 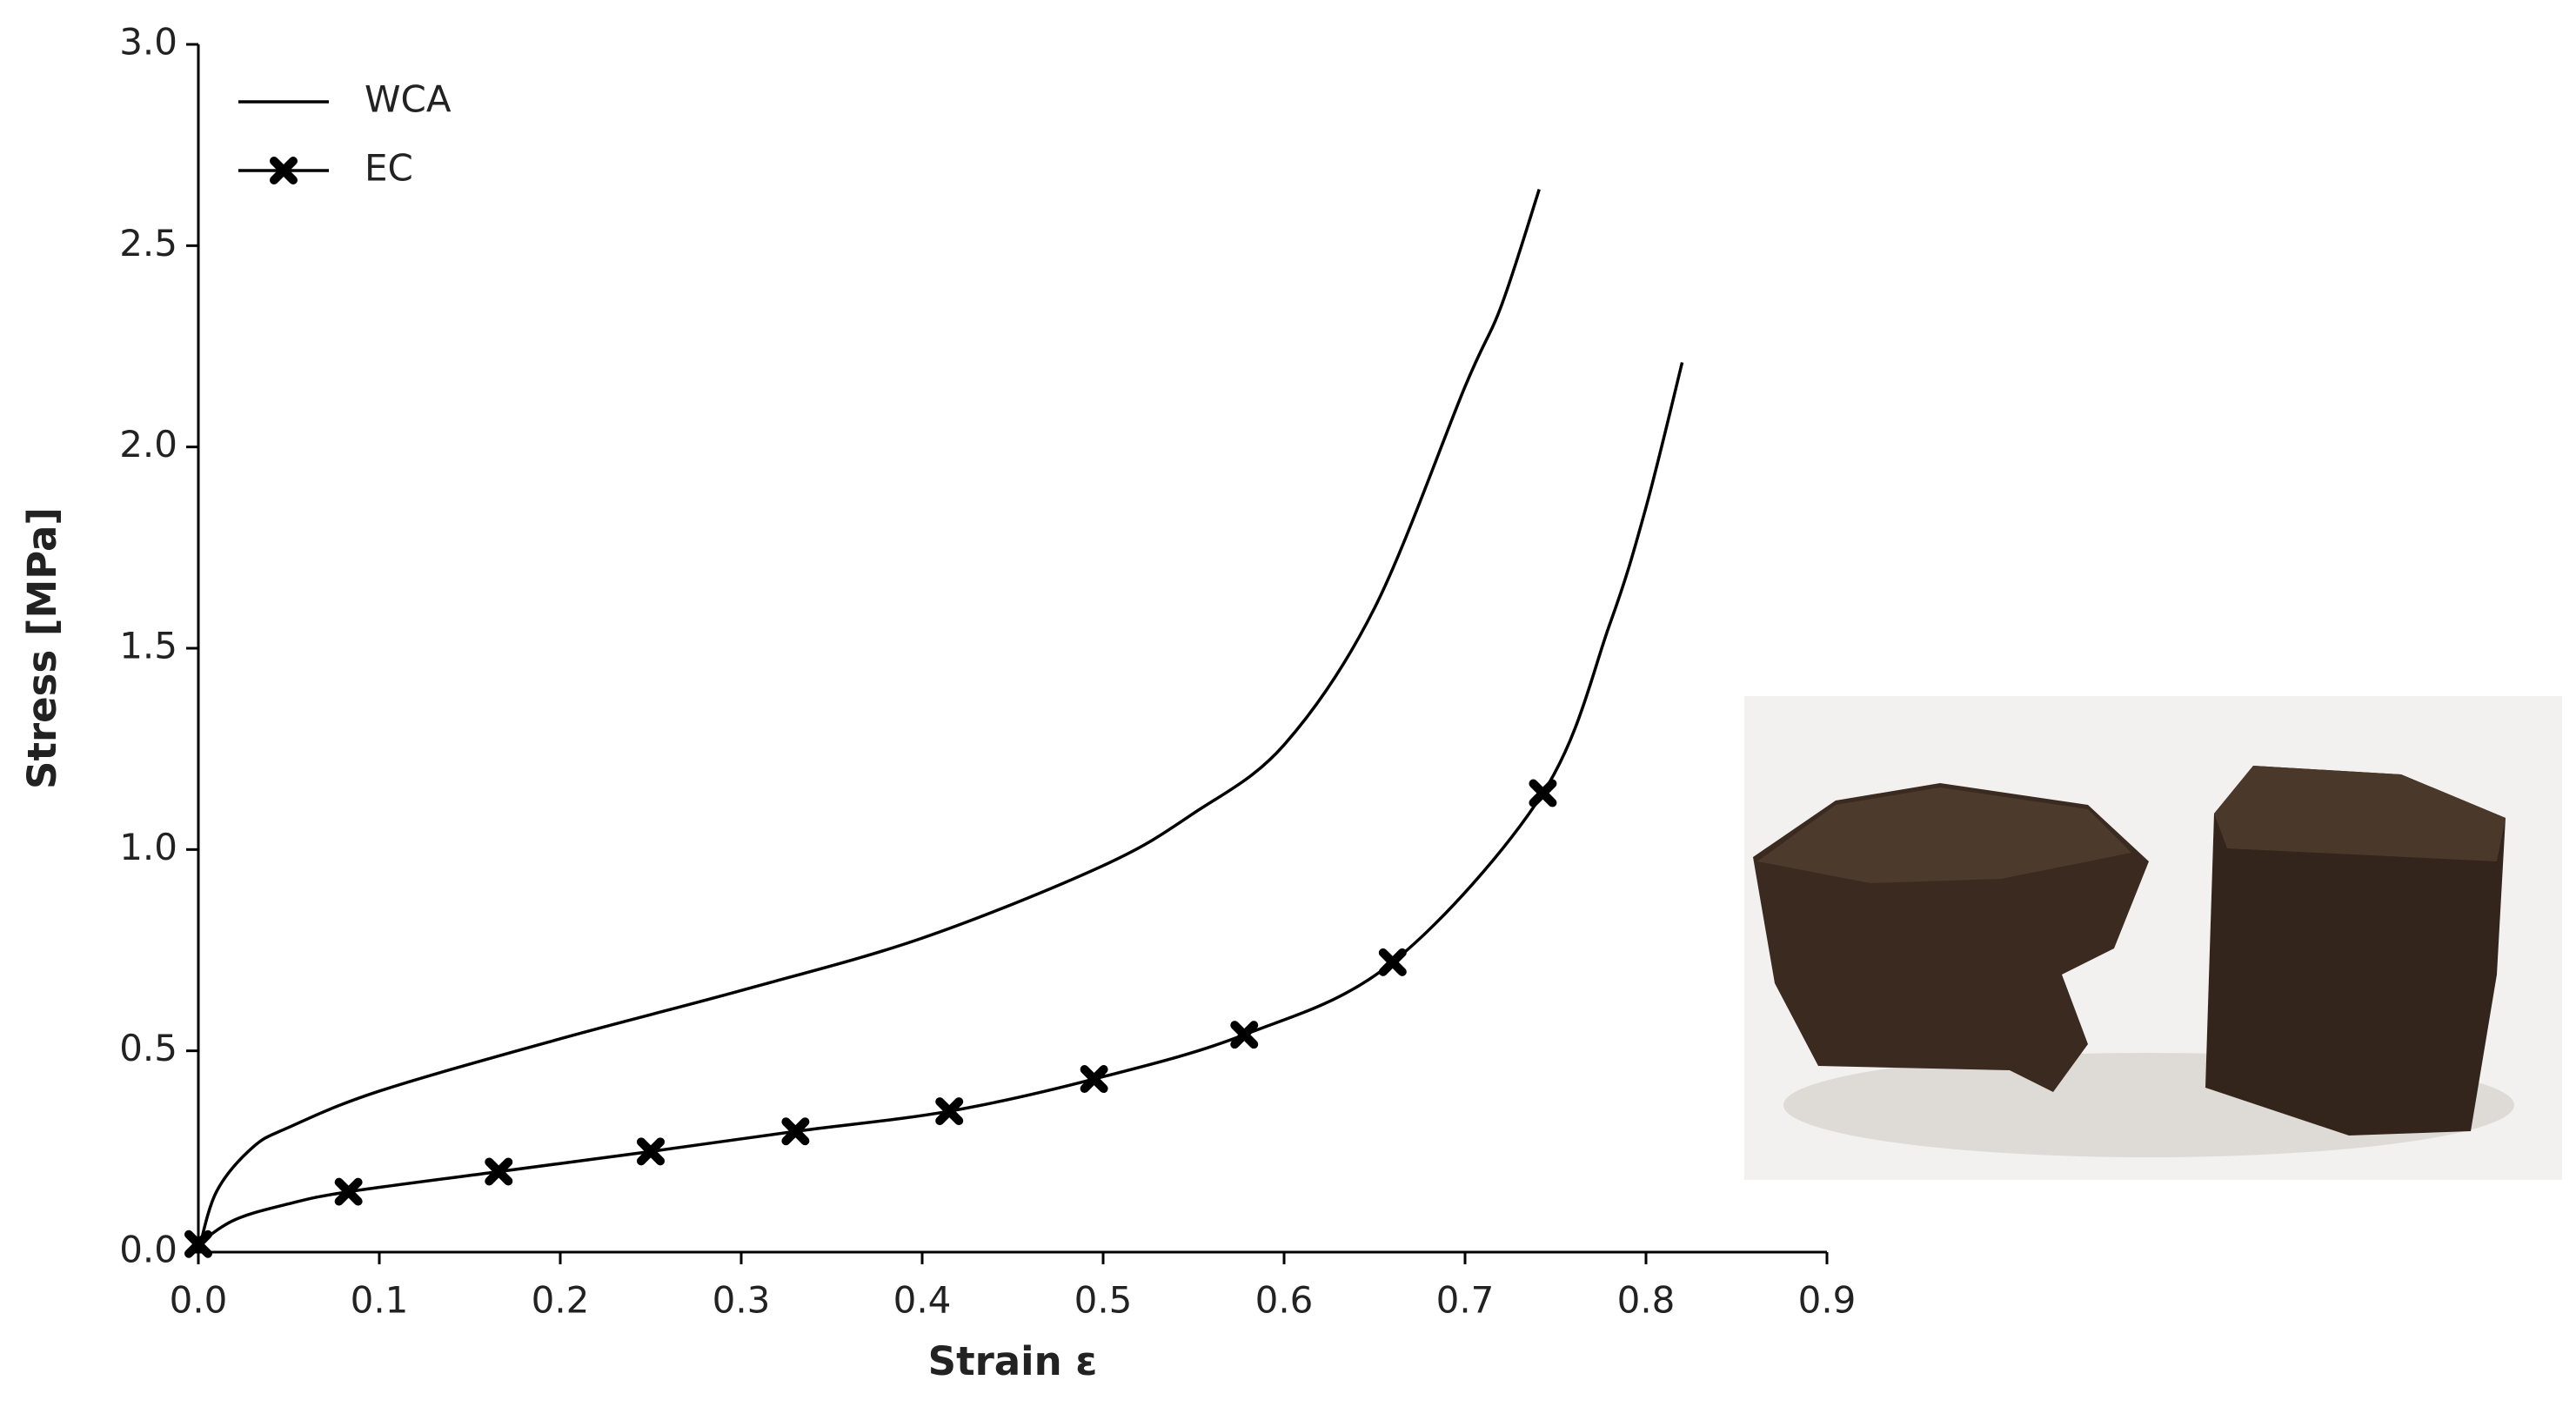 What do you see at coordinates (1828, 1300) in the screenshot?
I see `x-tick-label: 0.9` at bounding box center [1828, 1300].